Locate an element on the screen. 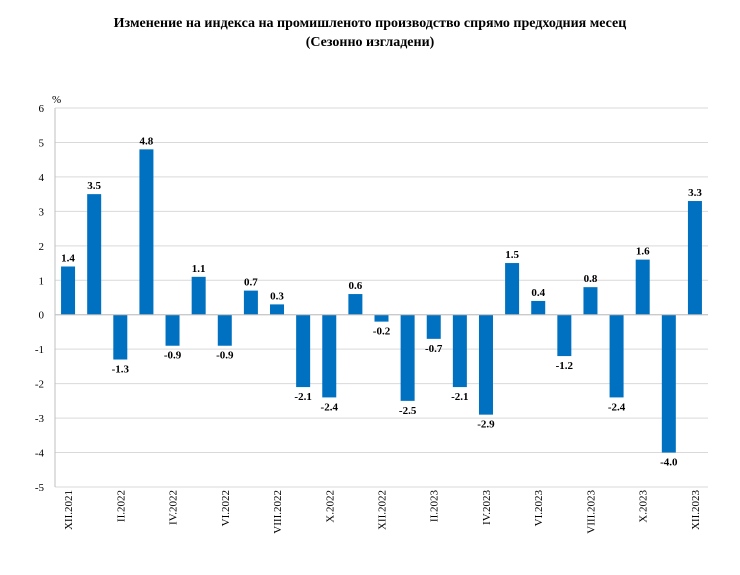 The width and height of the screenshot is (740, 575). x-tick-label: X.2023 is located at coordinates (644, 506).